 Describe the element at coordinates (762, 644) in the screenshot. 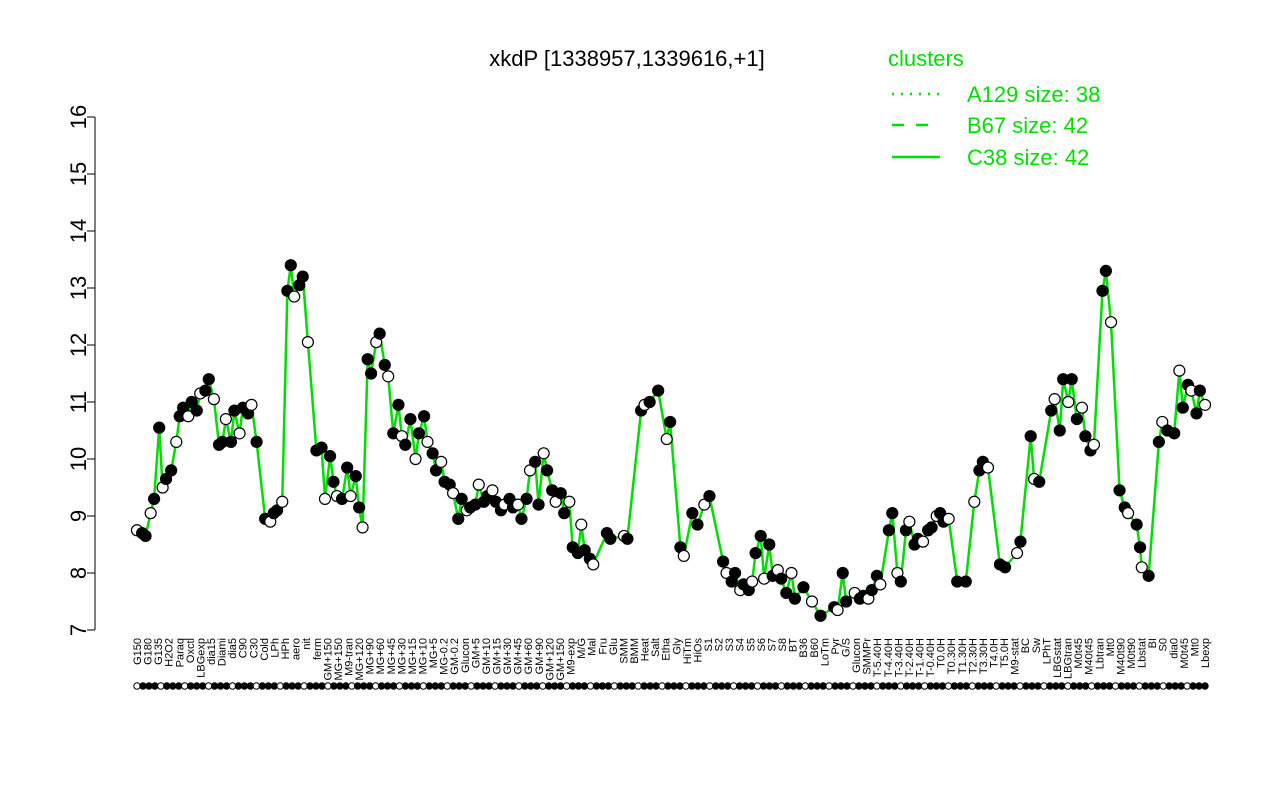

I see `x-tick-label: S6` at that location.